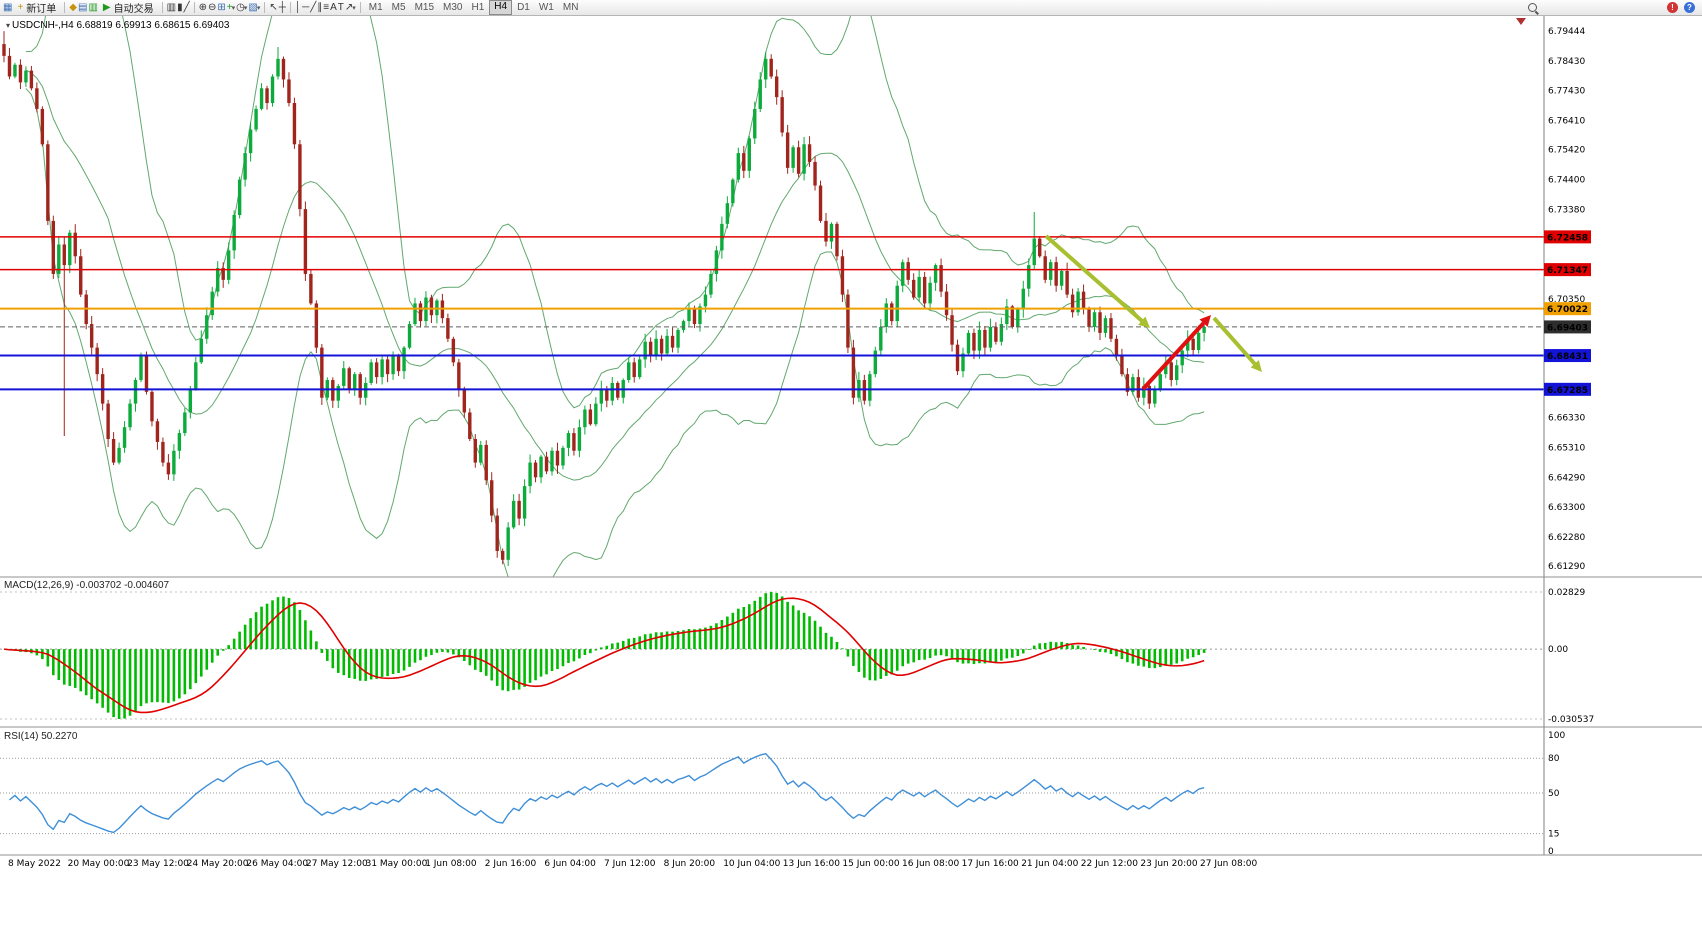  I want to click on periods-dropdown-icon: ▾, so click(245, 8).